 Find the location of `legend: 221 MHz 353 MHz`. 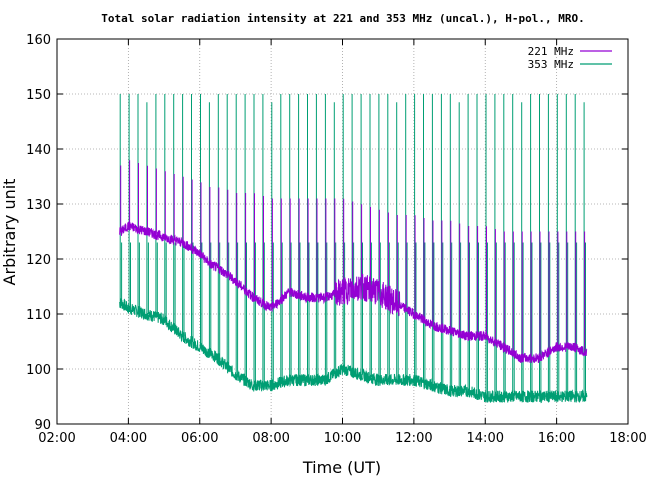

legend: 221 MHz 353 MHz is located at coordinates (570, 58).